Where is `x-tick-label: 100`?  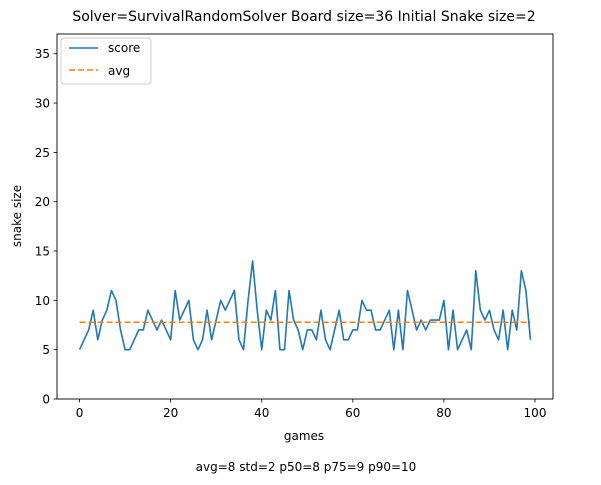
x-tick-label: 100 is located at coordinates (535, 413).